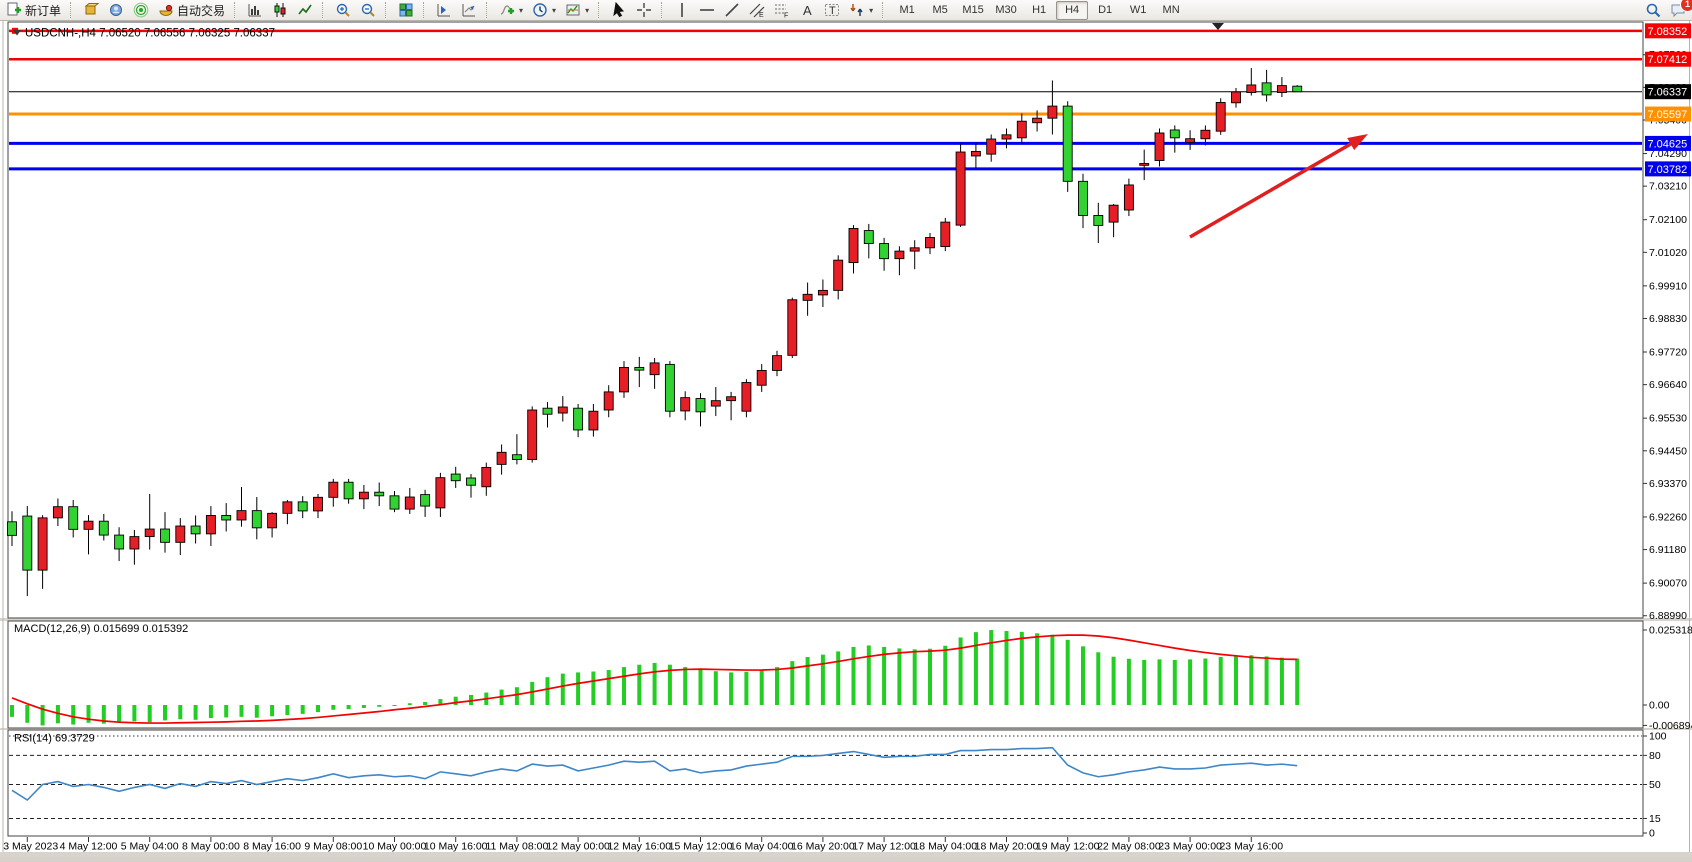 This screenshot has width=1692, height=862. Describe the element at coordinates (116, 10) in the screenshot. I see `expert-advisor-button` at that location.